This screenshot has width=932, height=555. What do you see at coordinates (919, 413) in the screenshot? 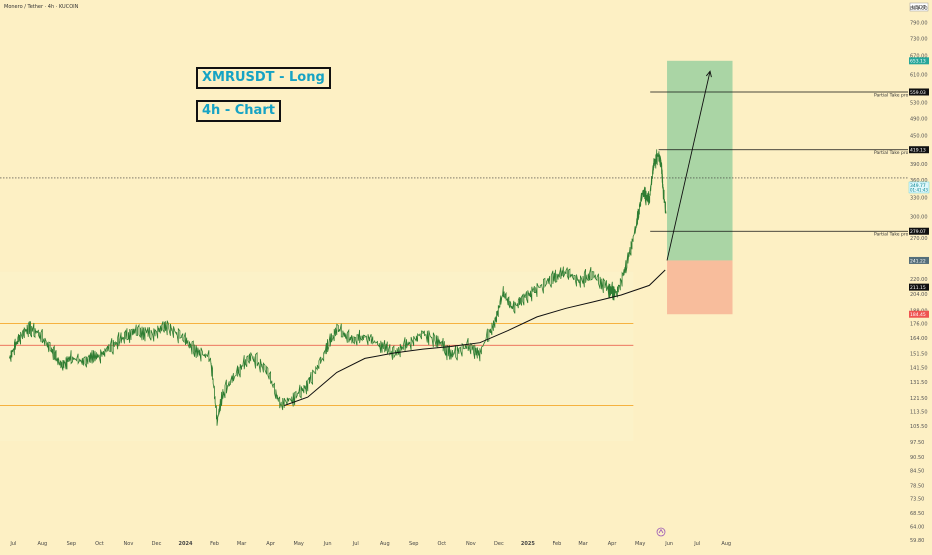
I see `y-tick-label: 113.50` at bounding box center [919, 413].